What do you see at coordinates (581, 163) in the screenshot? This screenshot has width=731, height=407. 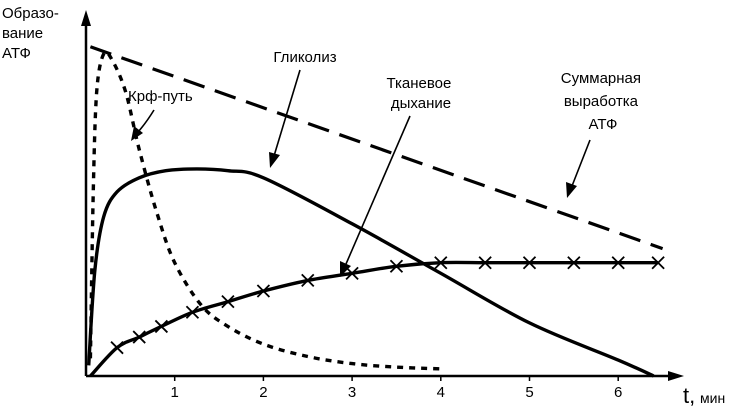 I see `arrow-total-atp` at bounding box center [581, 163].